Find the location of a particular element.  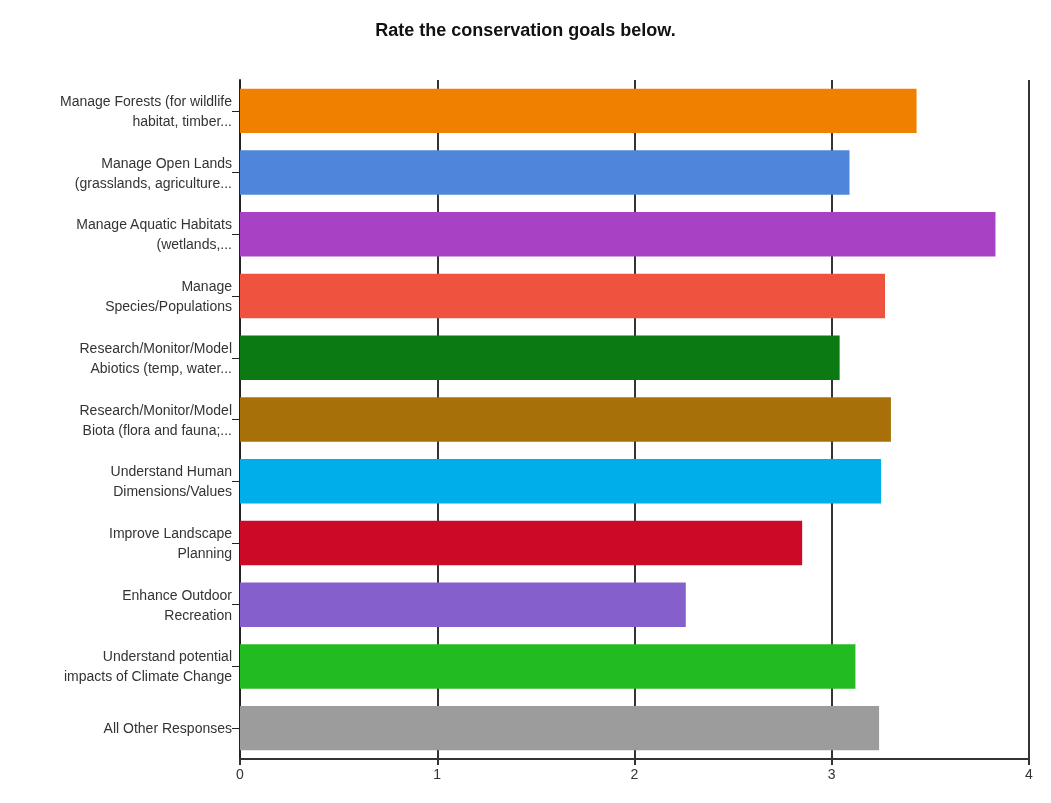

x-tick-label: 1 is located at coordinates (437, 774).